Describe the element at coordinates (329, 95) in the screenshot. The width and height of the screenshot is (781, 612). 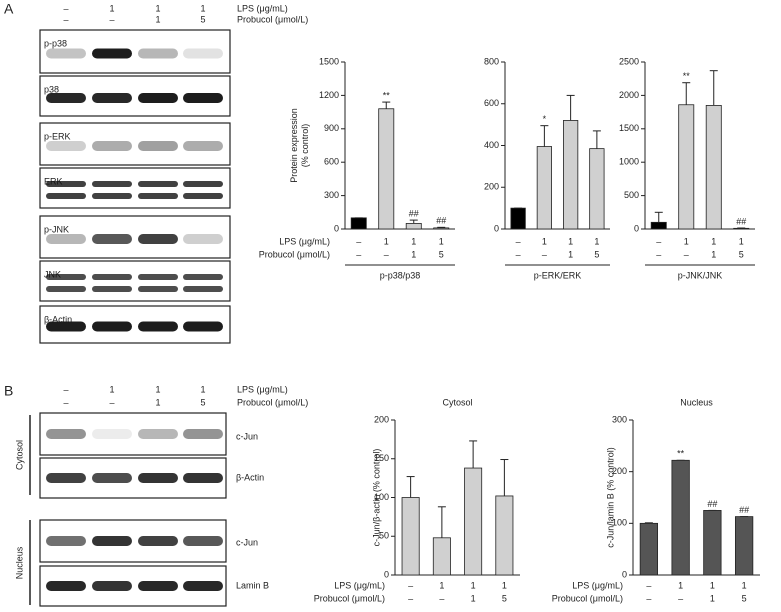
I see `y-tick-label: 1200` at that location.